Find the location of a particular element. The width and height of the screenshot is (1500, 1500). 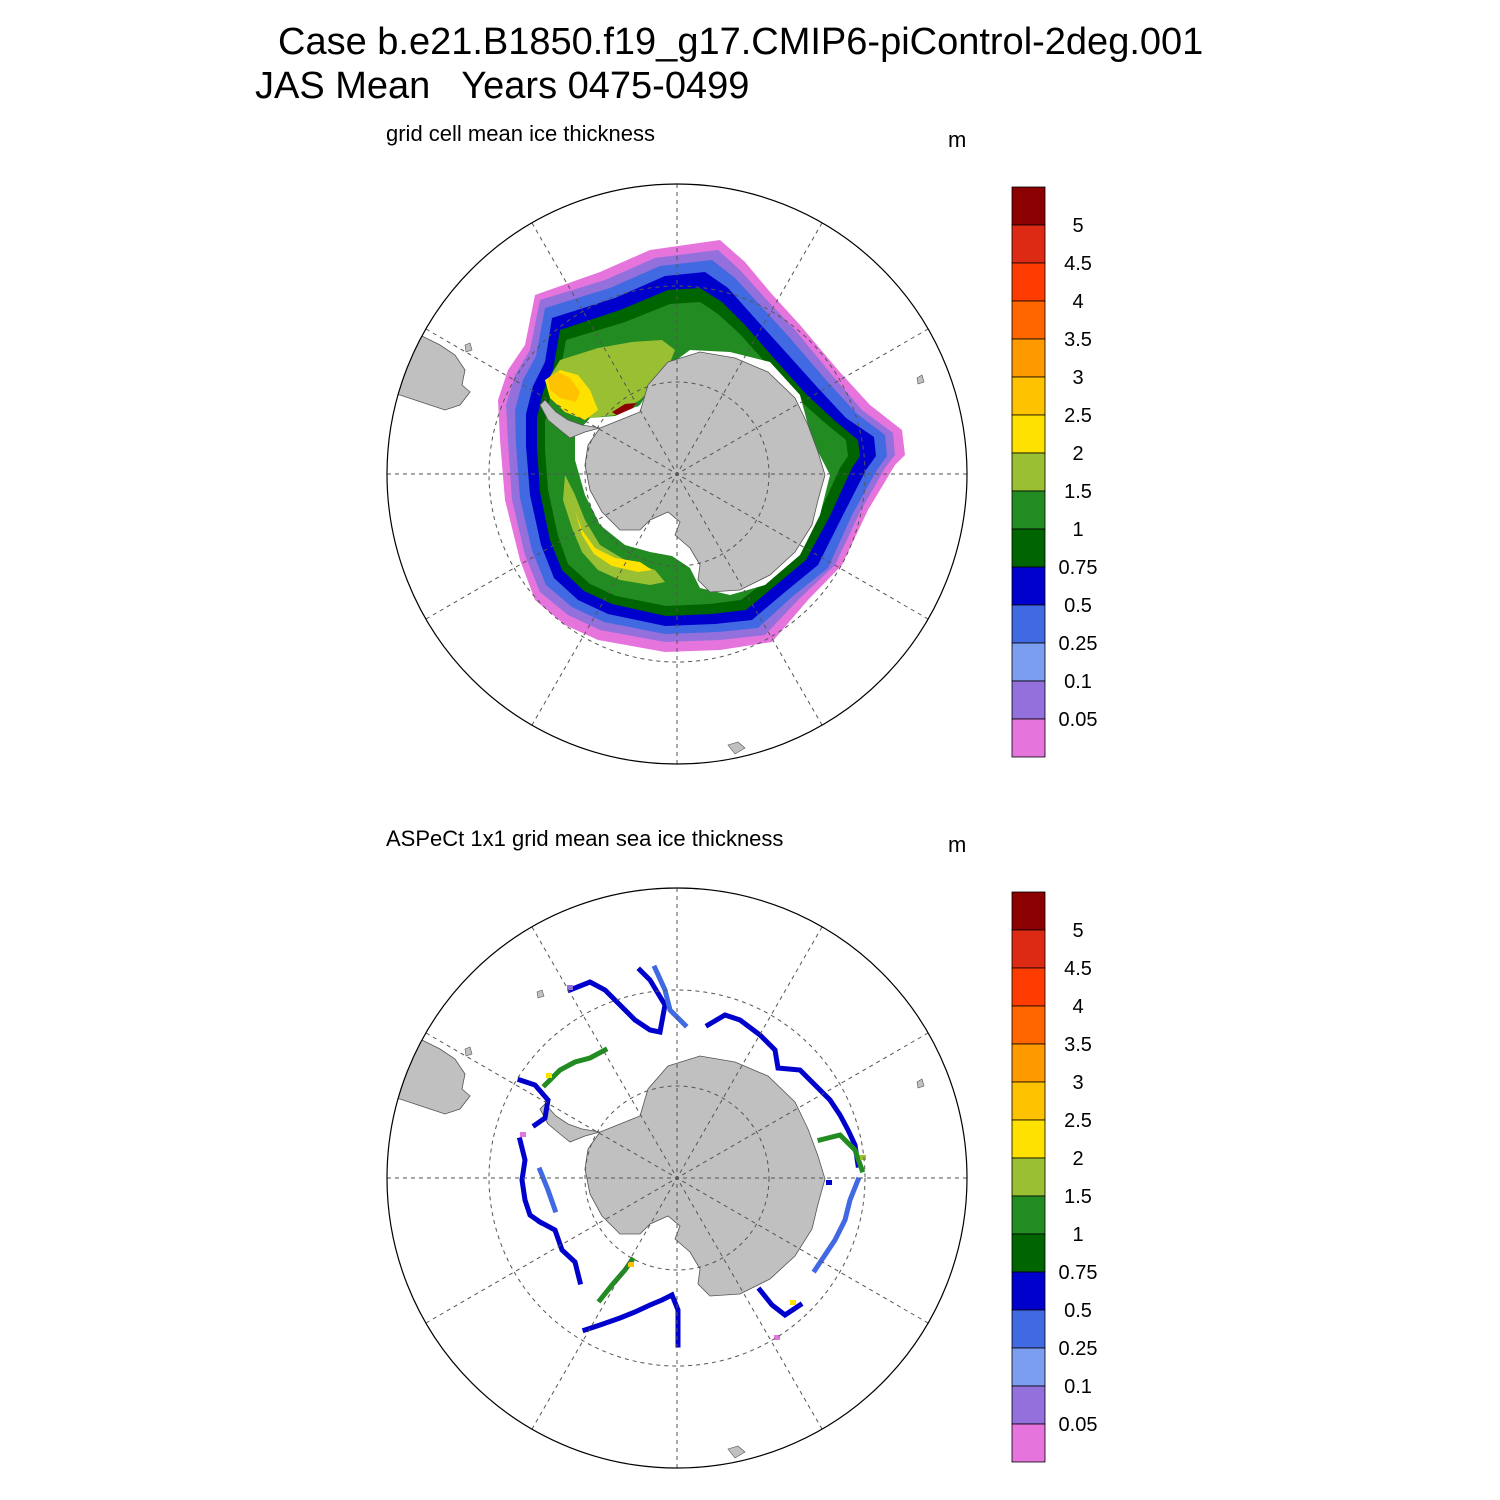

panel-2-gridlines is located at coordinates (677, 1178).